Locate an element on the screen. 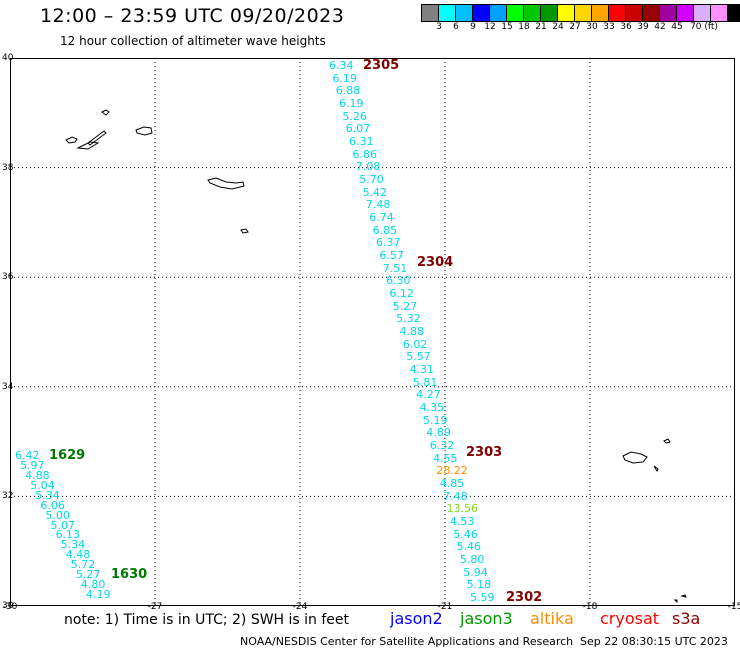 The width and height of the screenshot is (740, 650). swh-value: 4.89 is located at coordinates (438, 433).